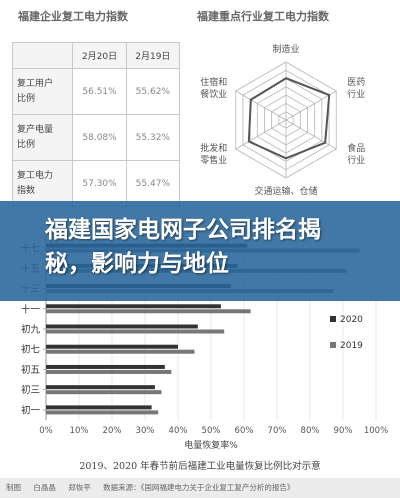  What do you see at coordinates (145, 431) in the screenshot?
I see `x-tick-label: 30%` at bounding box center [145, 431].